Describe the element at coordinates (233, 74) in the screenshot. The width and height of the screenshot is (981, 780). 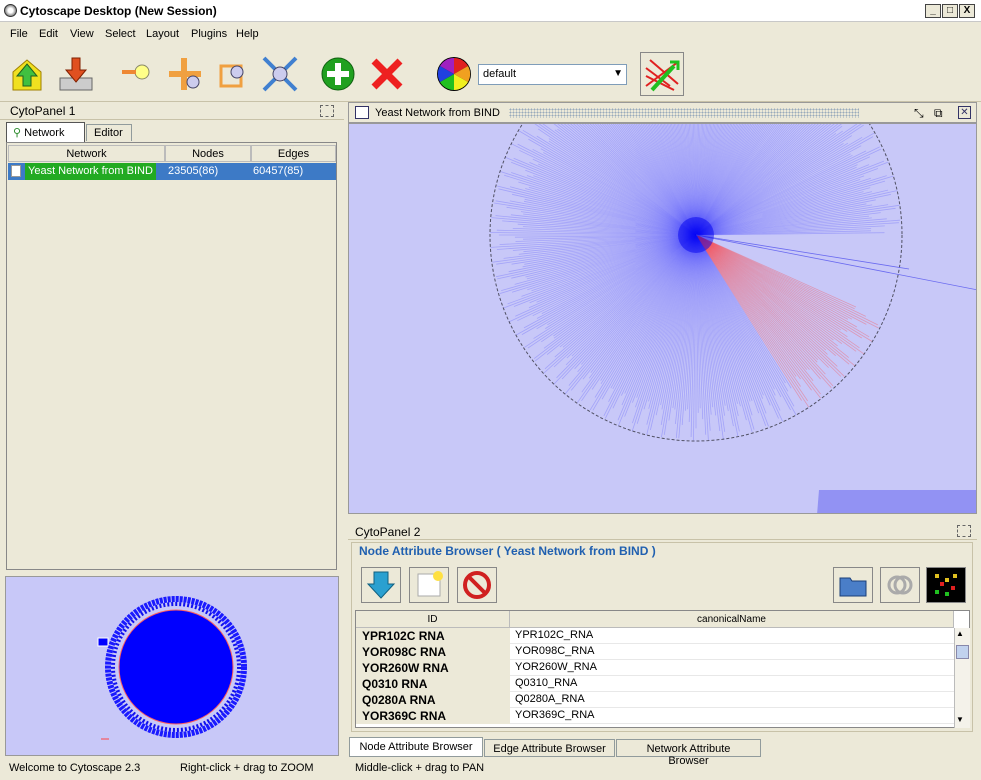
I see `zoom-selected-icon` at that location.